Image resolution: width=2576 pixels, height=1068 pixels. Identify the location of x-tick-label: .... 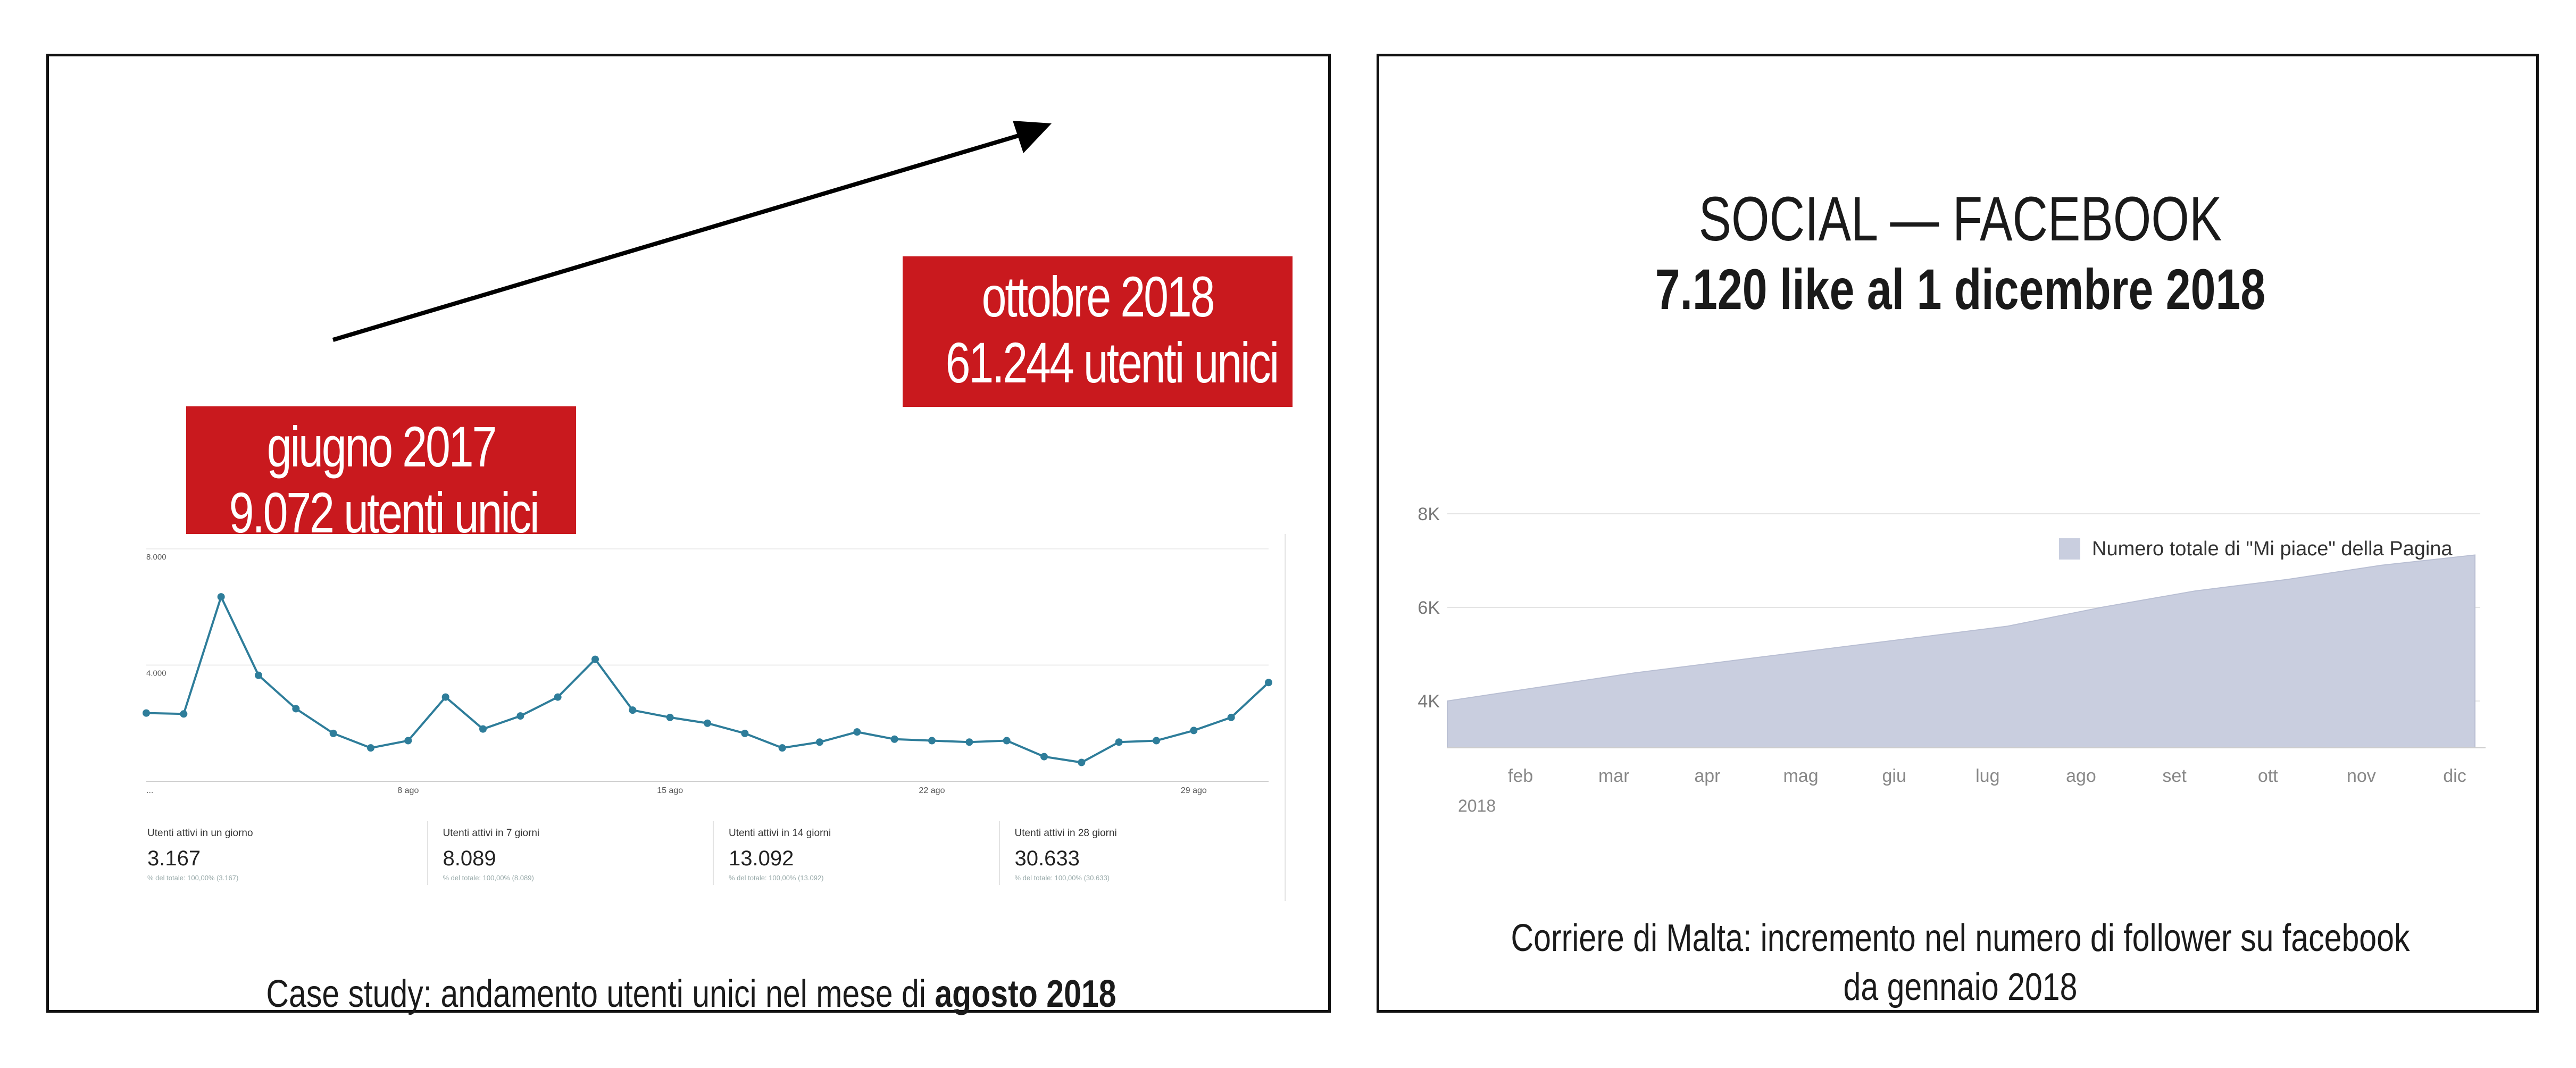
(149, 790).